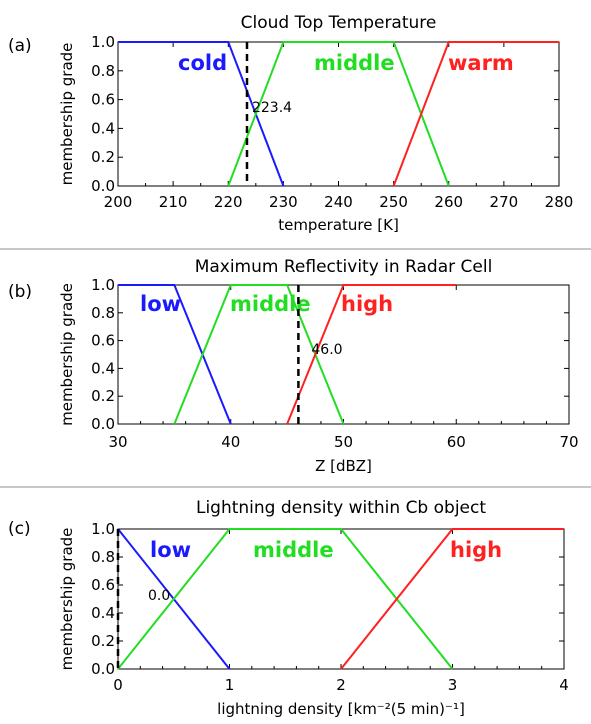 The image size is (591, 724). What do you see at coordinates (272, 108) in the screenshot?
I see `marker-value-label: 223.4` at bounding box center [272, 108].